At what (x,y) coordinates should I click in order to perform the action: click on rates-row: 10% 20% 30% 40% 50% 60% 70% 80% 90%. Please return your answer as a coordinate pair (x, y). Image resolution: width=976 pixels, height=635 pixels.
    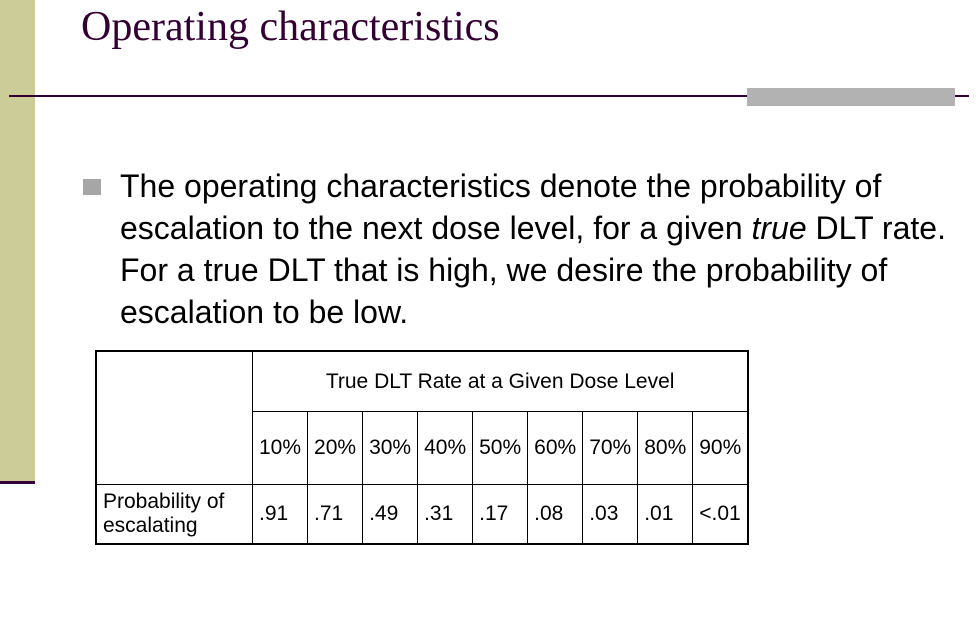
    Looking at the image, I should click on (422, 448).